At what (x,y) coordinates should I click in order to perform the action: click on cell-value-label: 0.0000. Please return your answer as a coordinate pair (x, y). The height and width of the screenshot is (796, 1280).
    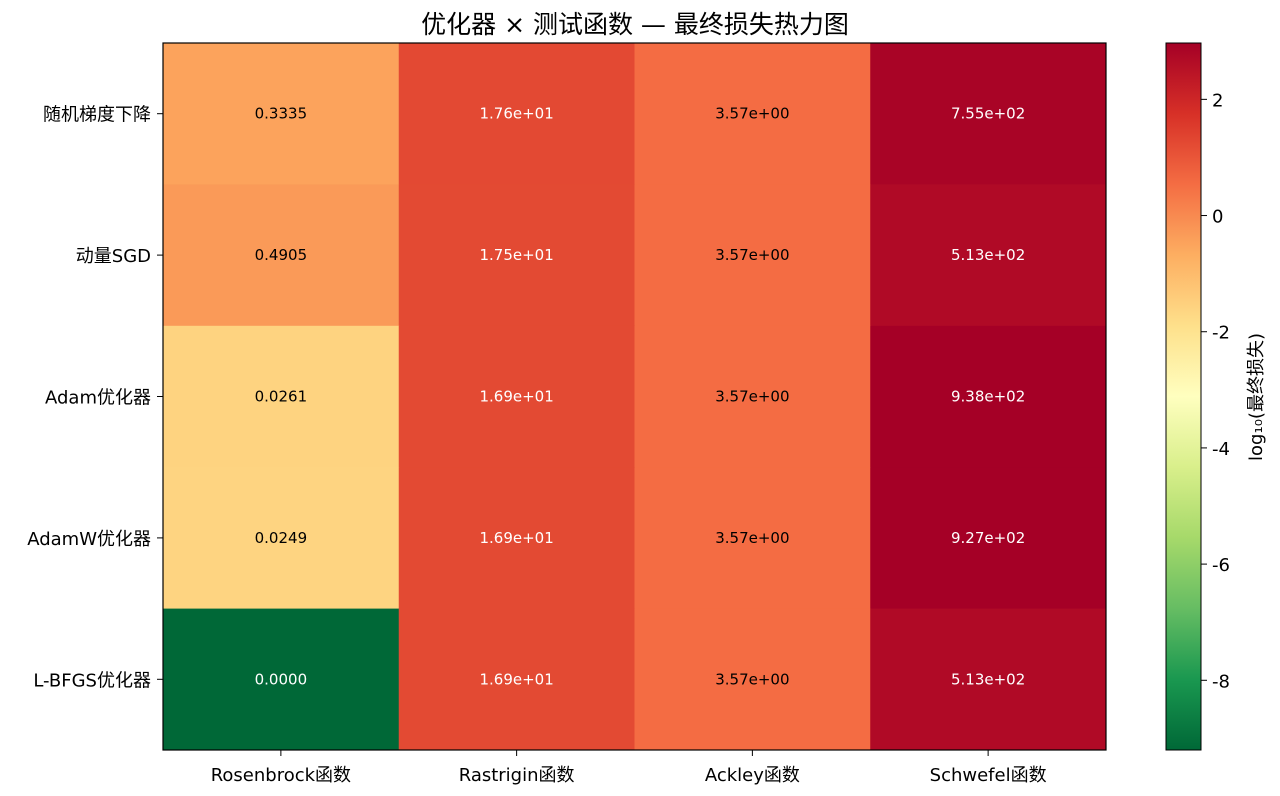
    Looking at the image, I should click on (281, 679).